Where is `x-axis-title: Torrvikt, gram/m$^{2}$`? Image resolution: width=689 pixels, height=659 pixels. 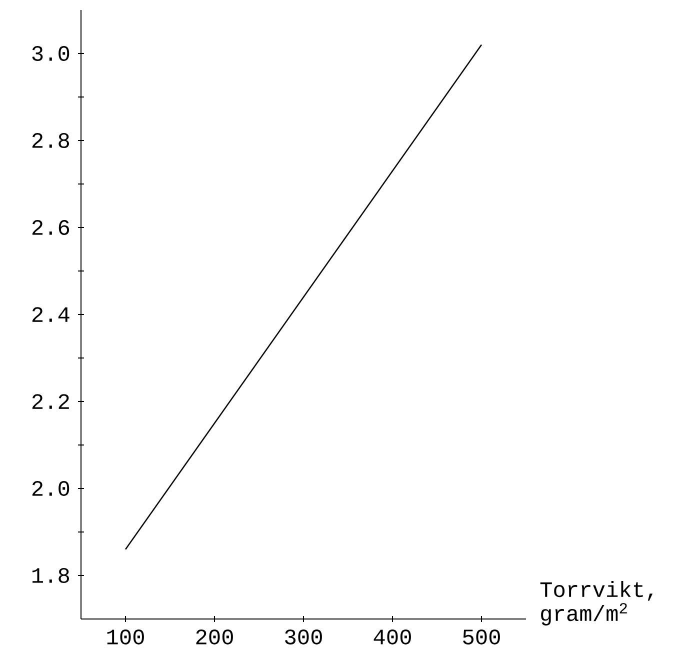 x-axis-title: Torrvikt, gram/m$^{2}$ is located at coordinates (596, 603).